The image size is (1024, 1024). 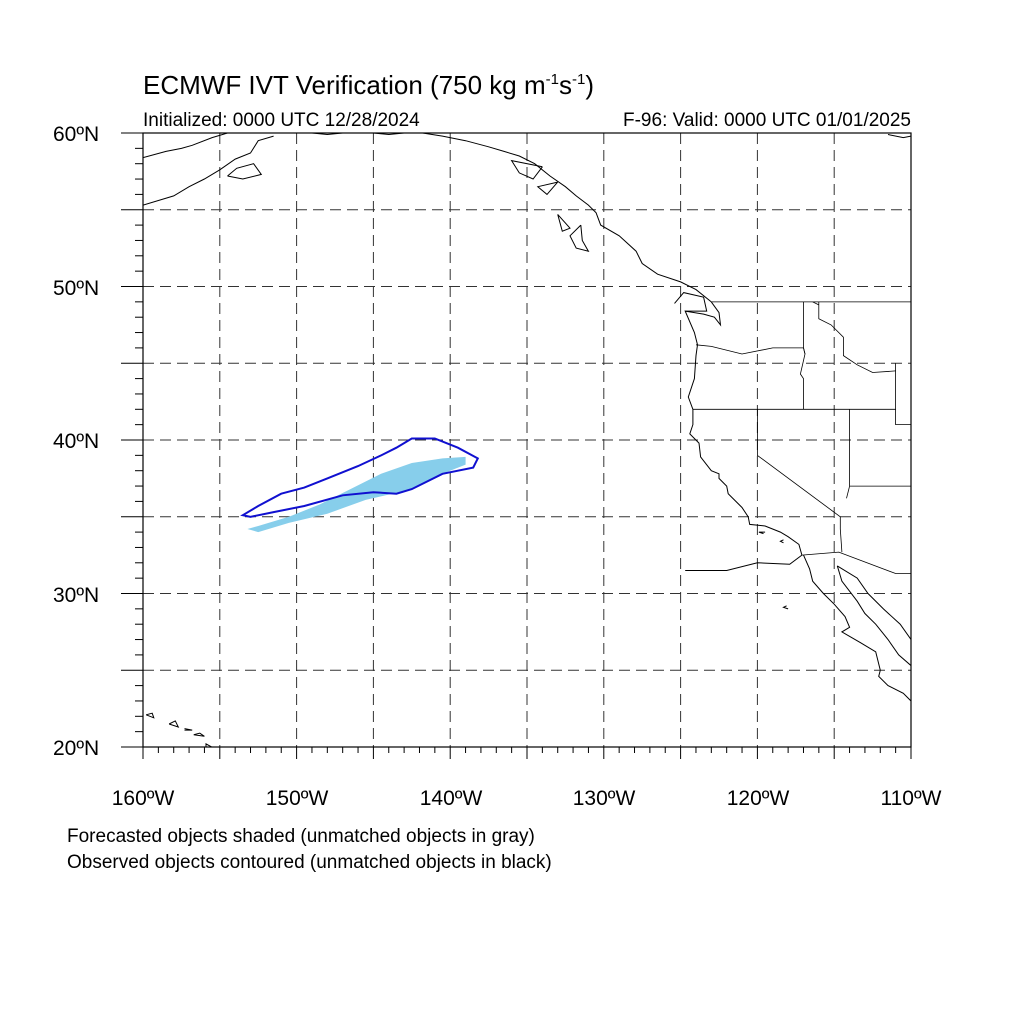 What do you see at coordinates (76, 441) in the screenshot?
I see `lat-label-40: 40ºN` at bounding box center [76, 441].